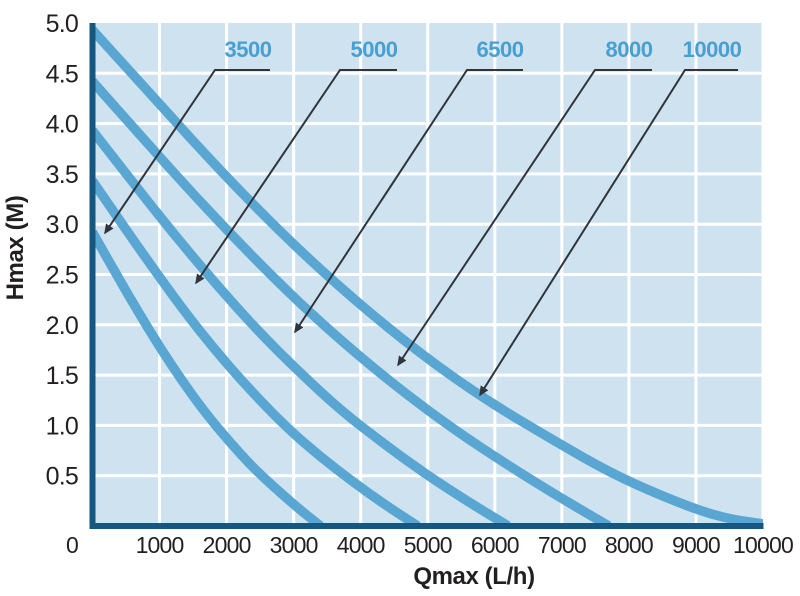 The image size is (800, 596). Describe the element at coordinates (92, 276) in the screenshot. I see `y-axis-line` at that location.